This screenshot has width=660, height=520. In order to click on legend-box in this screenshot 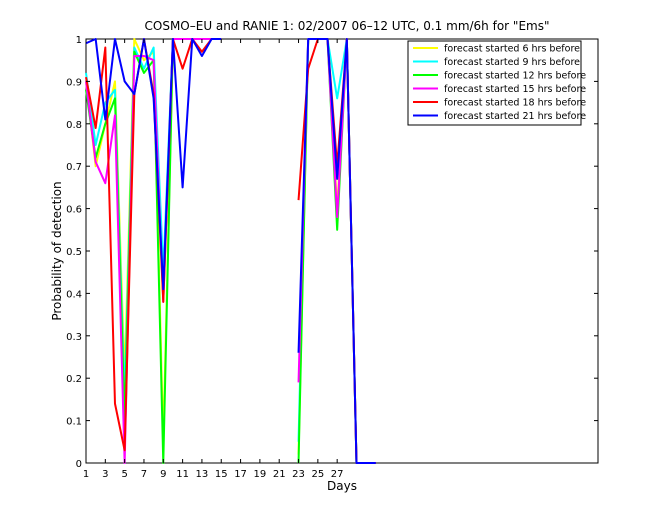, I will do `click(494, 83)`.